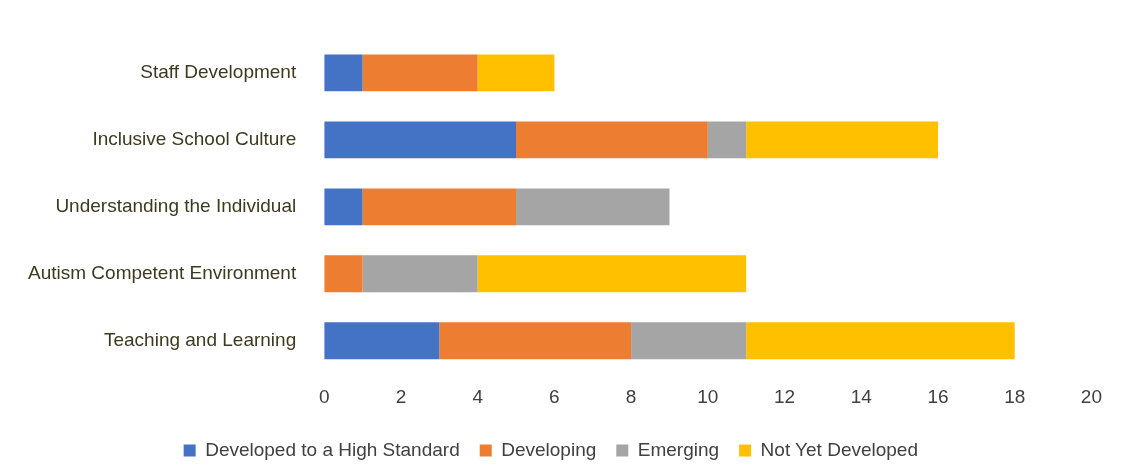 This screenshot has width=1122, height=472. What do you see at coordinates (200, 339) in the screenshot?
I see `y-tick-label: Teaching and Learning` at bounding box center [200, 339].